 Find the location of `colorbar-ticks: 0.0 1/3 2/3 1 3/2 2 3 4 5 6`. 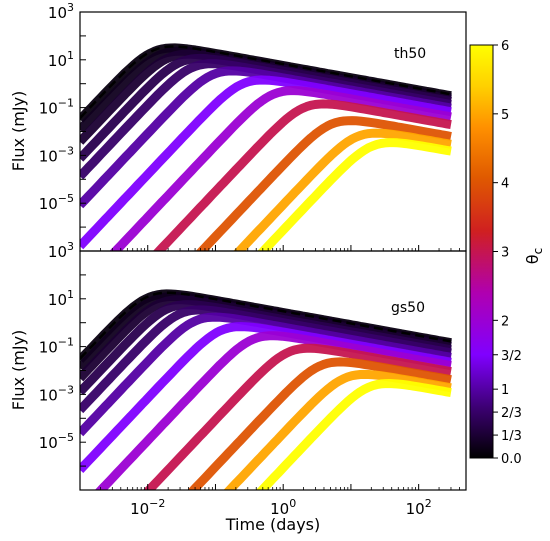

colorbar-ticks: 0.0 1/3 2/3 1 3/2 2 3 4 5 6 is located at coordinates (507, 253).